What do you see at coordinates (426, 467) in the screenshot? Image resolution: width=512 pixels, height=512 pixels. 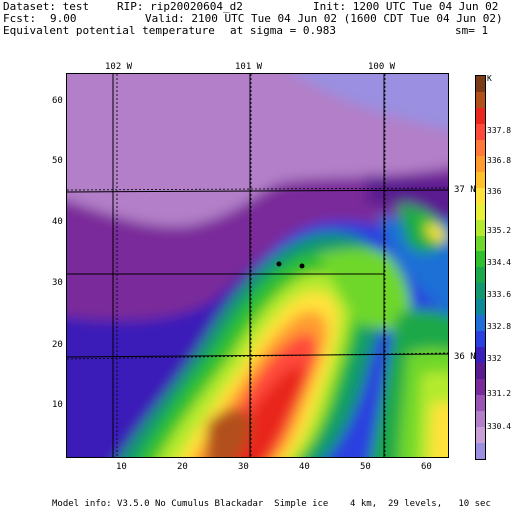 I see `x-tick-60: 60` at bounding box center [426, 467].